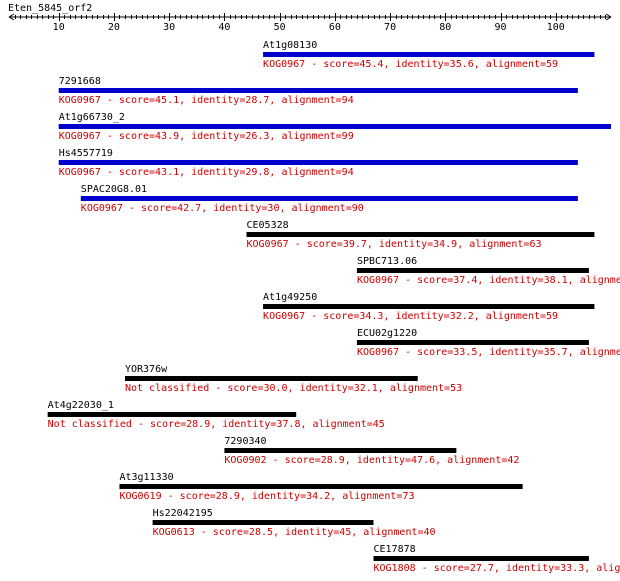  I want to click on hit-name: CE05328, so click(267, 225).